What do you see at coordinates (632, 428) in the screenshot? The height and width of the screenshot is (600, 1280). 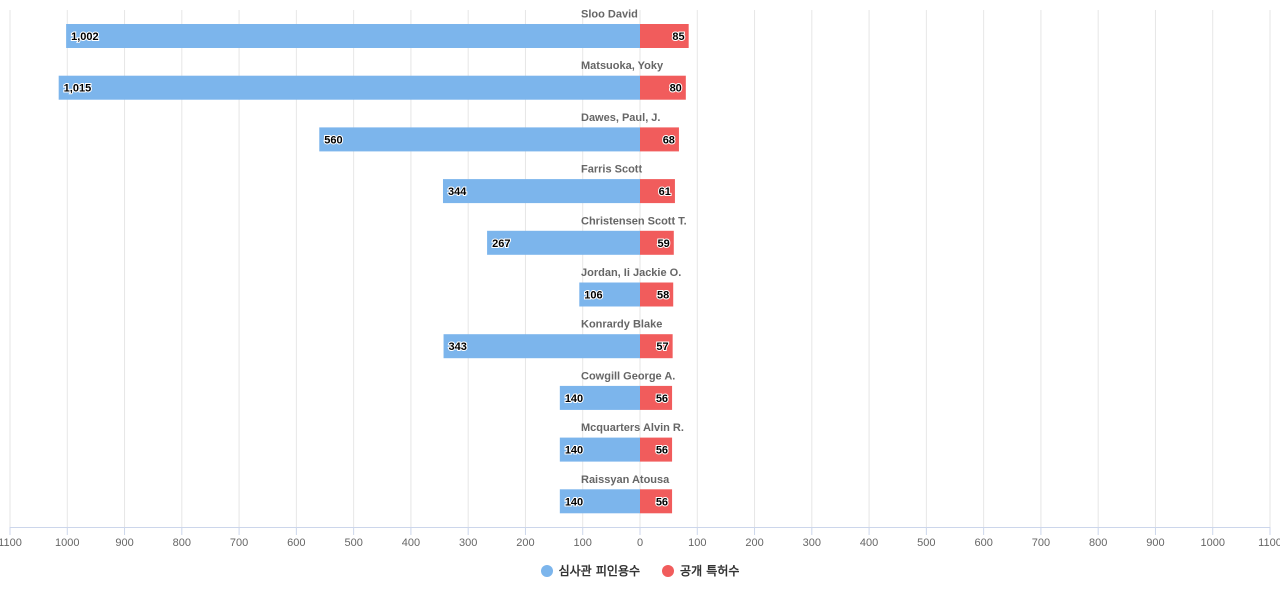 I see `category-label: Mcquarters Alvin R.` at bounding box center [632, 428].